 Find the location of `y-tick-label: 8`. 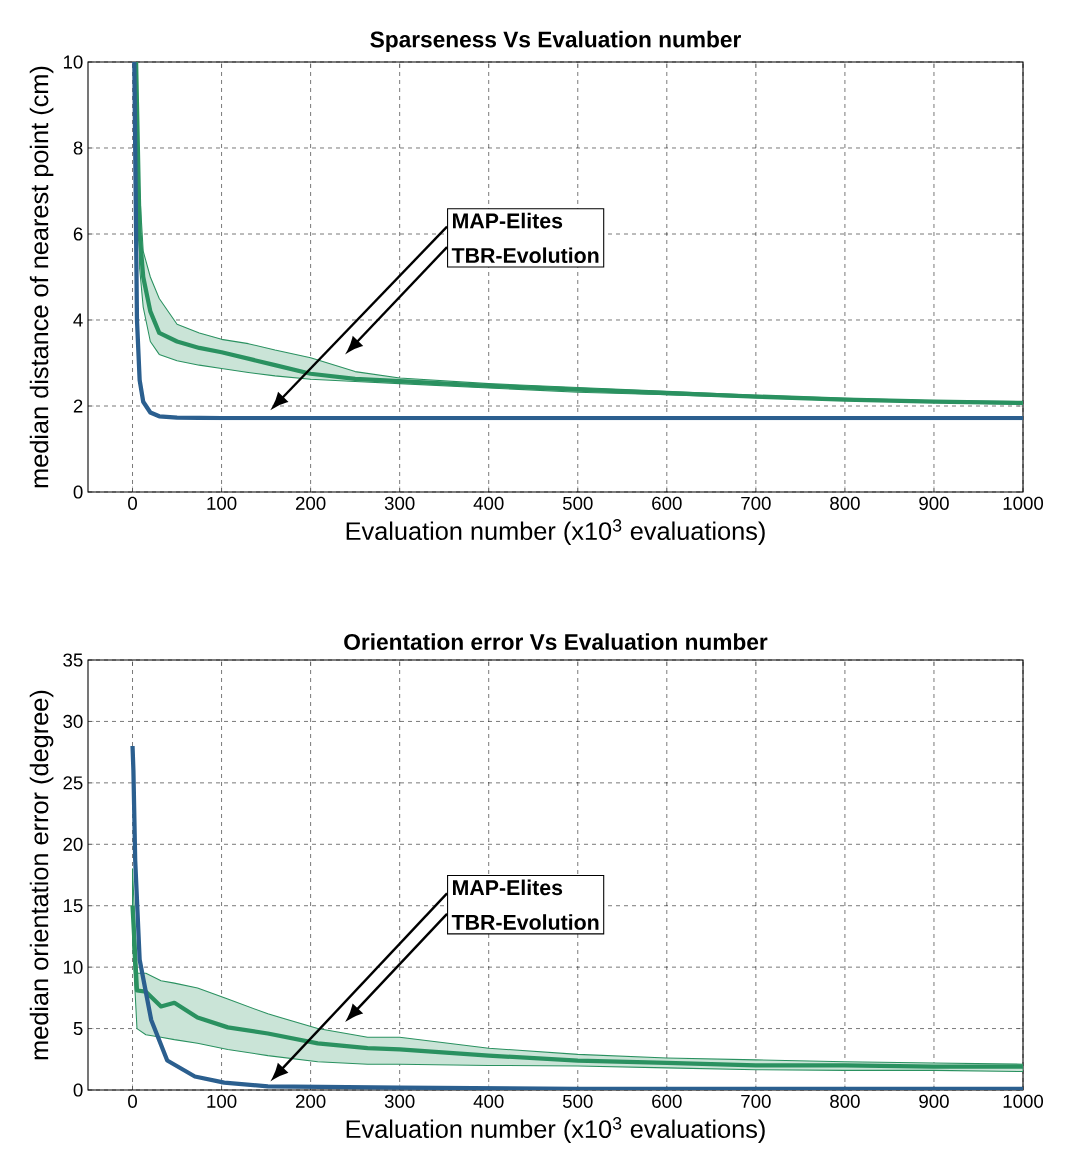

y-tick-label: 8 is located at coordinates (78, 148).